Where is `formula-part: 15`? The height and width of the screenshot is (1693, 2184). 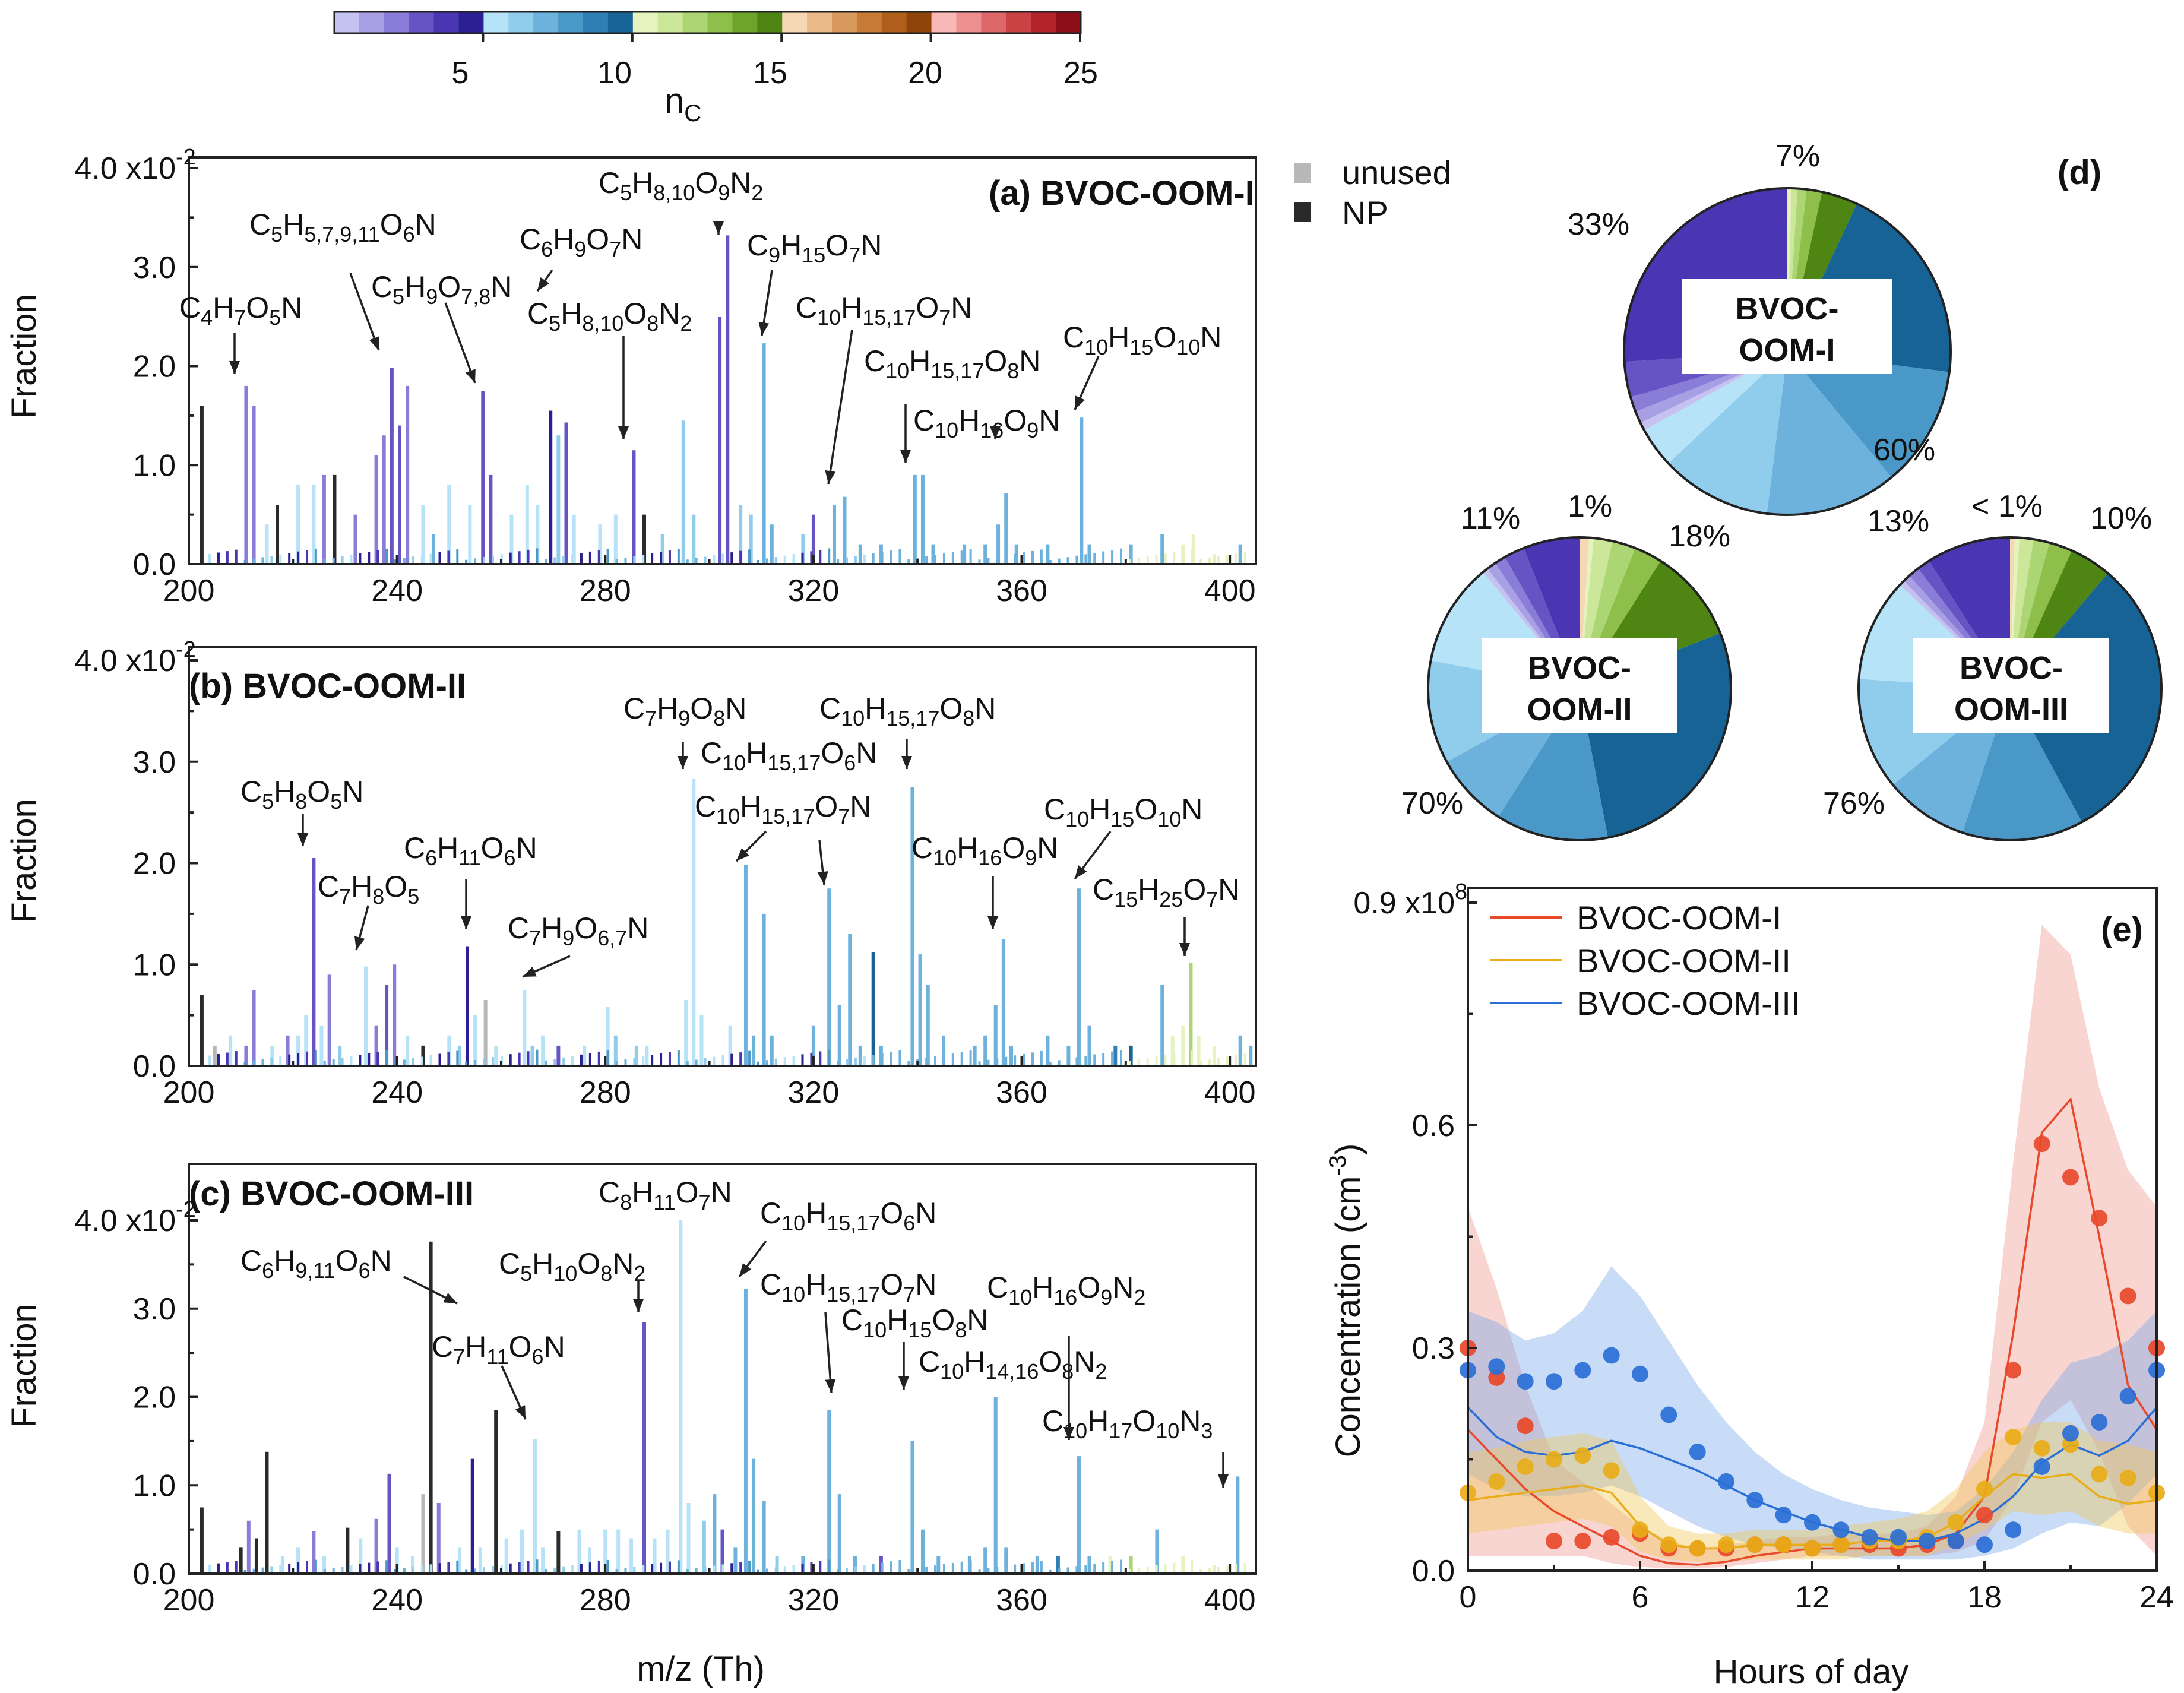 formula-part: 15 is located at coordinates (920, 1330).